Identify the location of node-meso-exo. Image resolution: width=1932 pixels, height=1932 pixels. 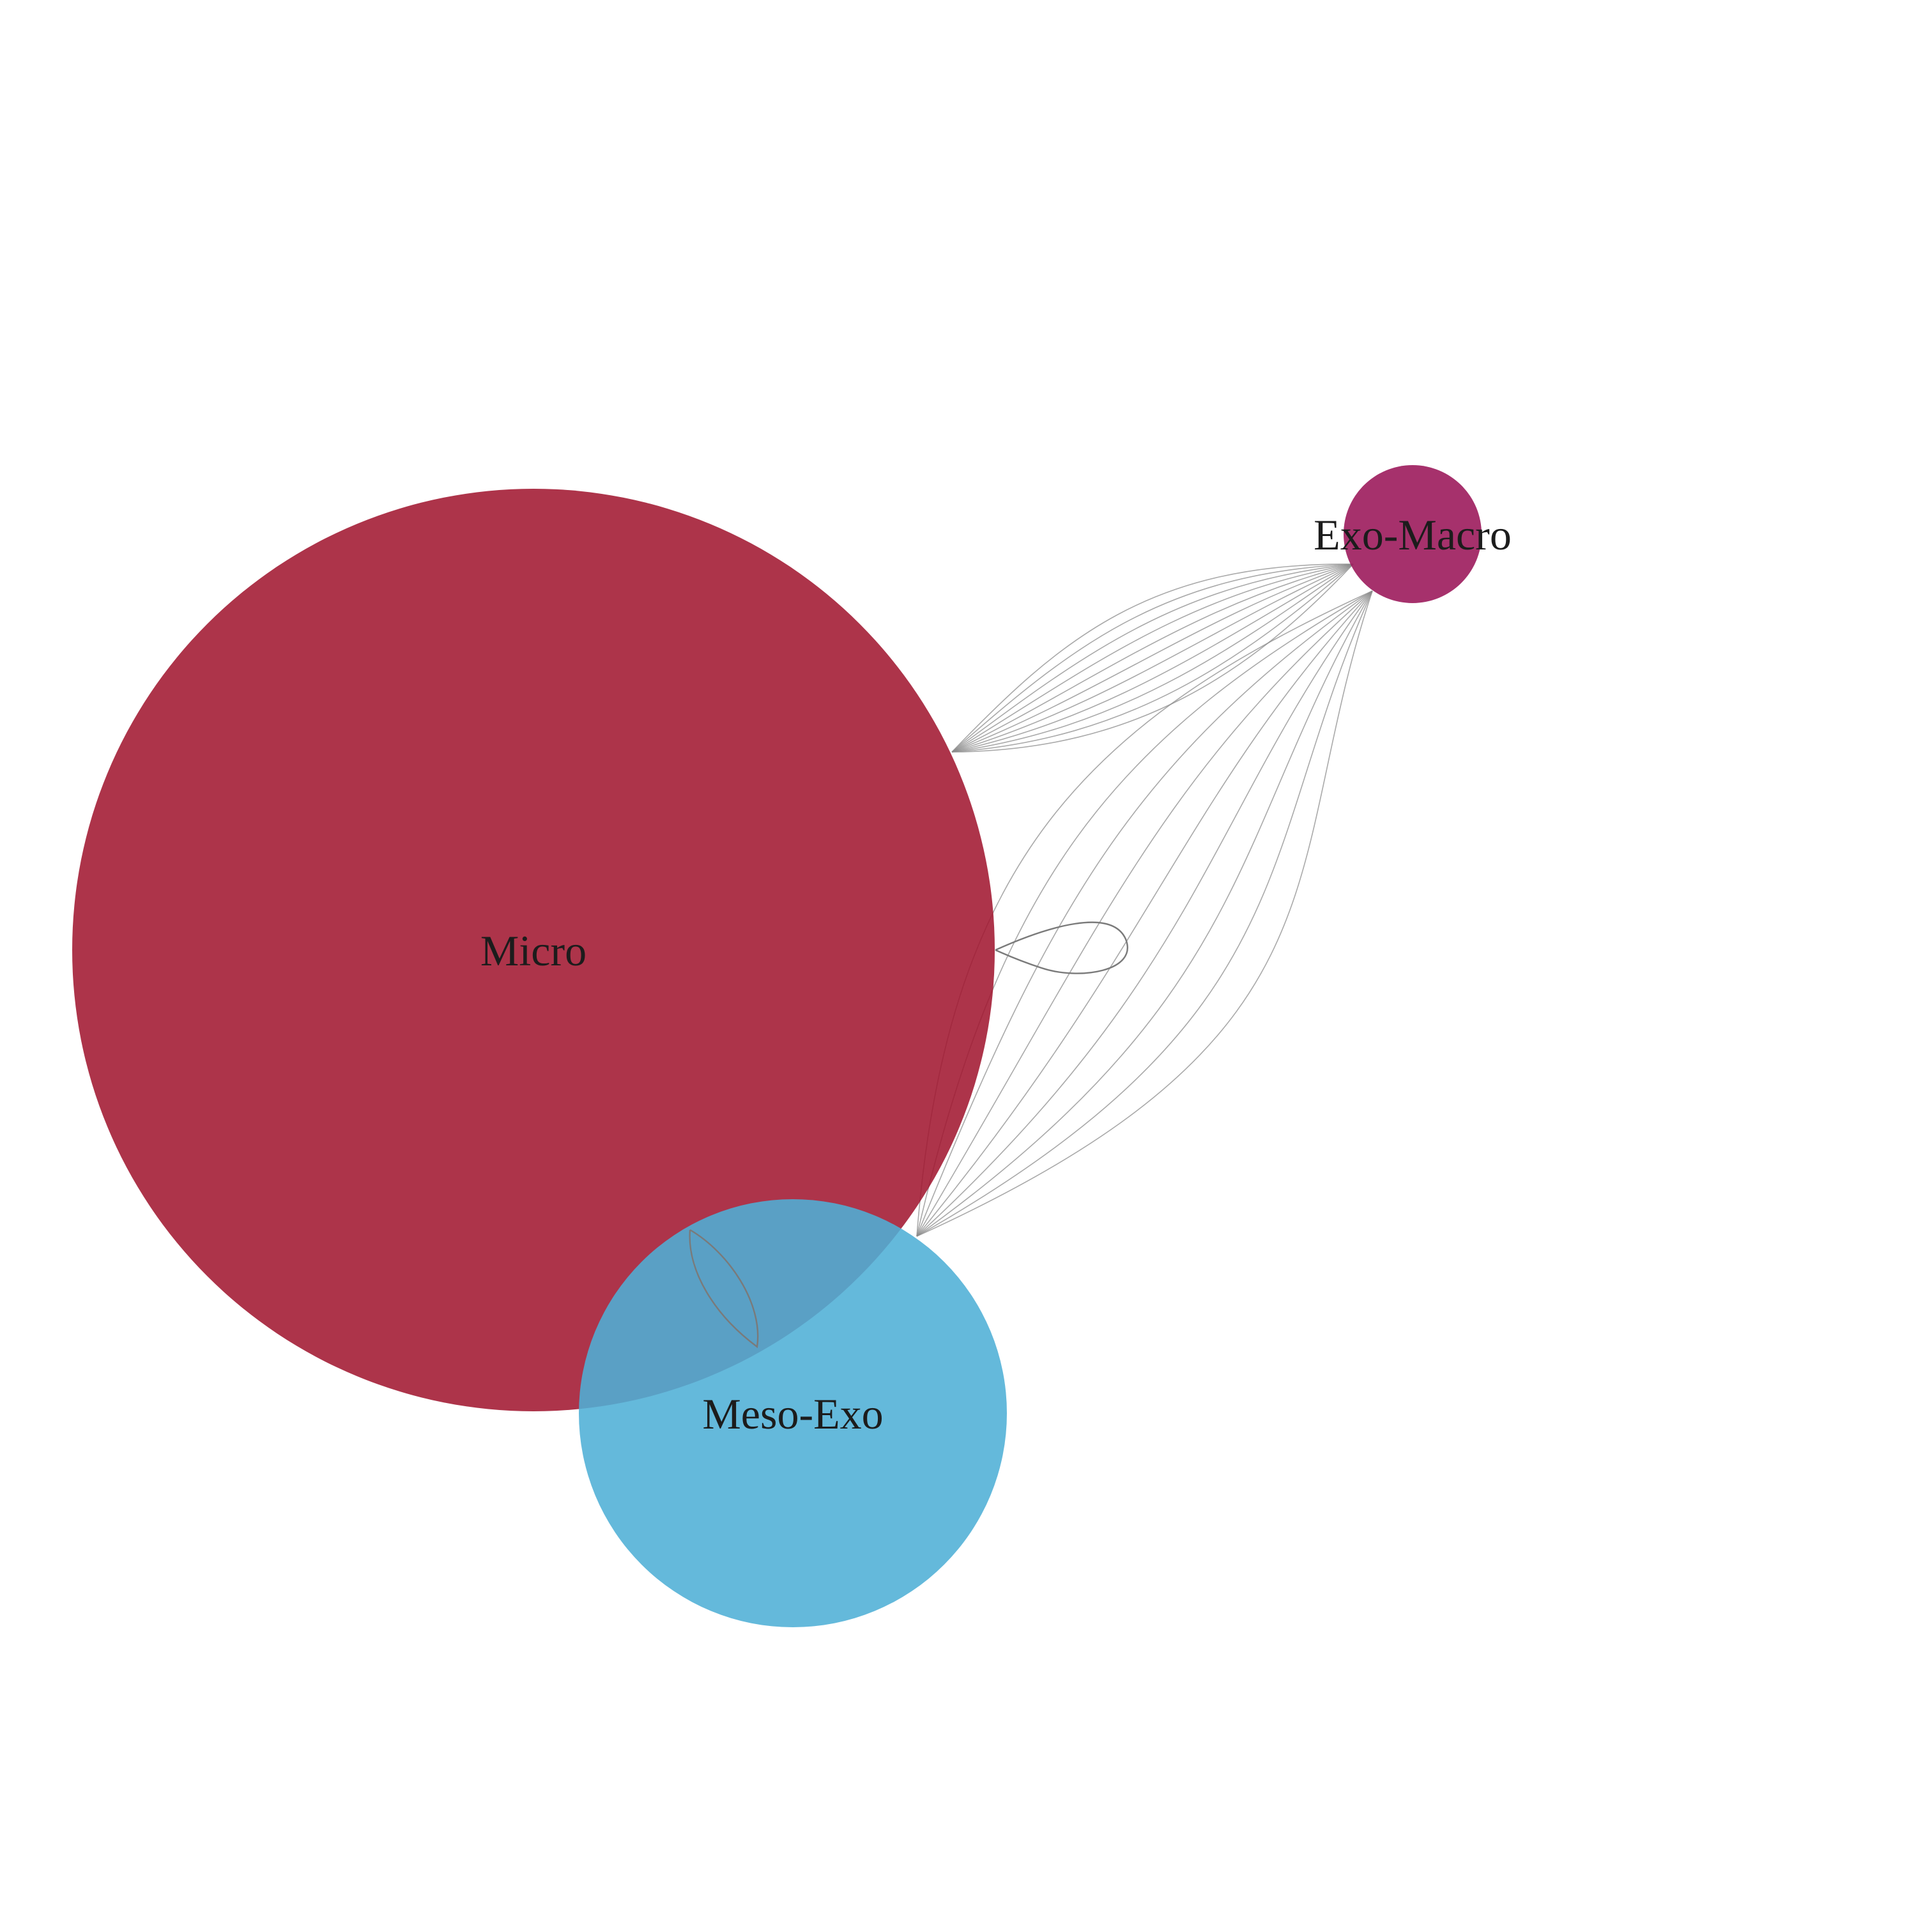
(793, 1413).